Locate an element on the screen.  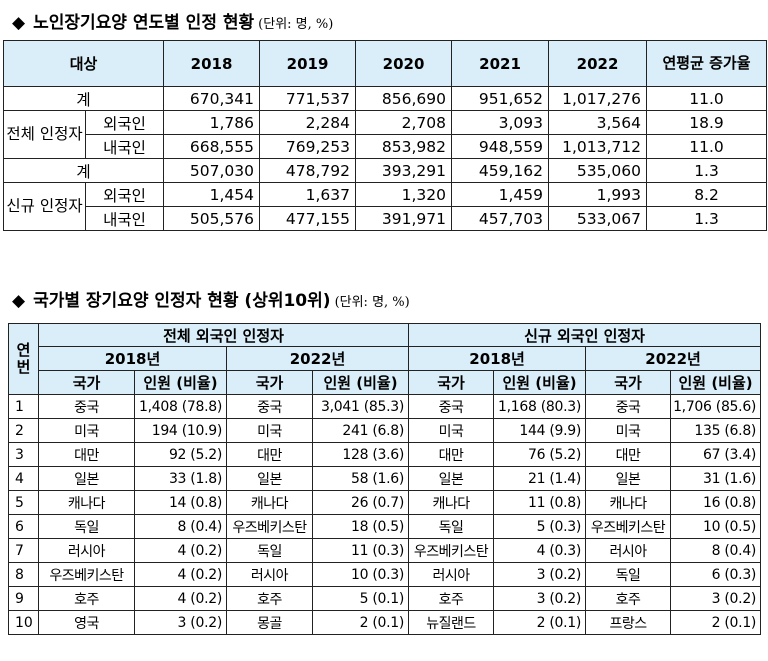
count-cell: 18 (0.5) is located at coordinates (360, 526).